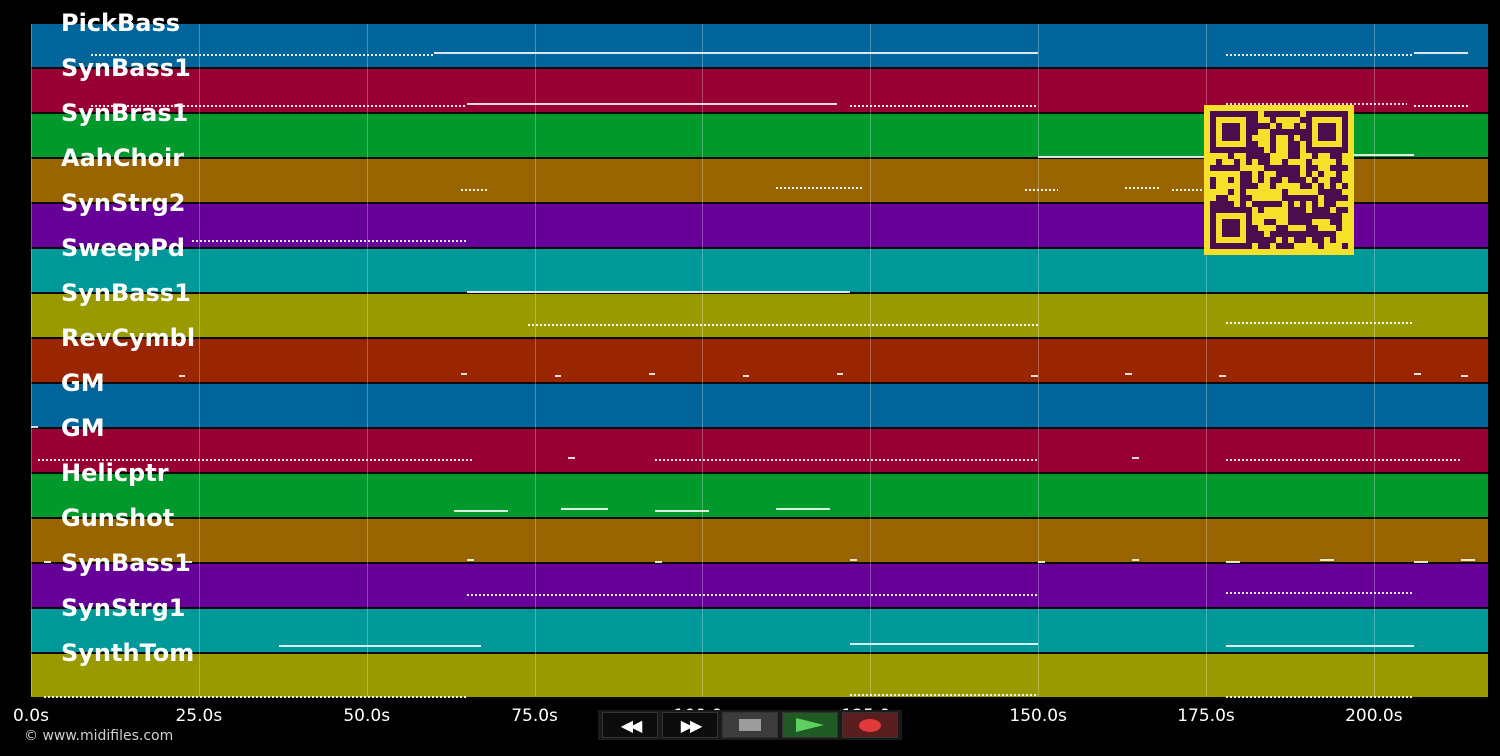  Describe the element at coordinates (125, 113) in the screenshot. I see `track-label: SynBras1` at that location.